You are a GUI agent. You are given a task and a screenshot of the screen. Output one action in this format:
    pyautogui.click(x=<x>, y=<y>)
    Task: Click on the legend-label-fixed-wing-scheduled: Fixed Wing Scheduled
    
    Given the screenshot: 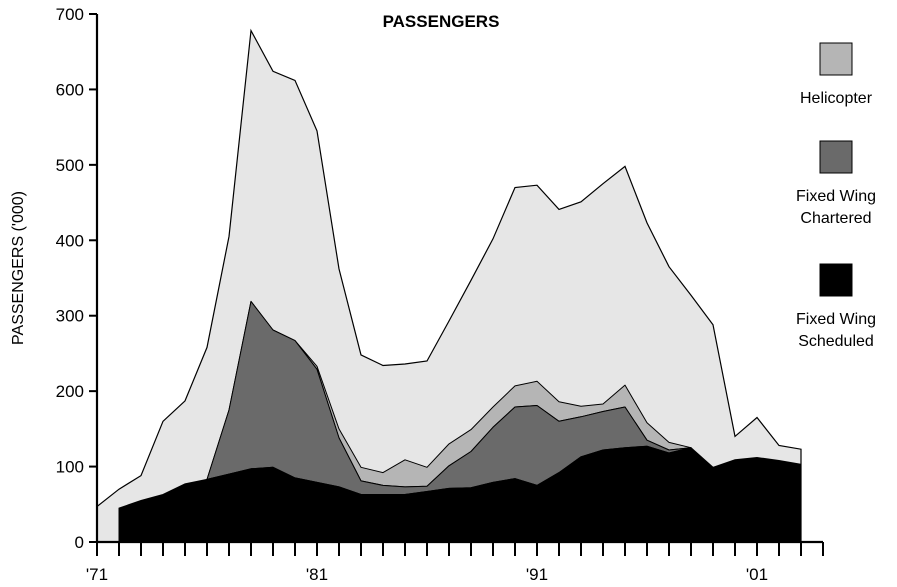 What is the action you would take?
    pyautogui.click(x=836, y=330)
    